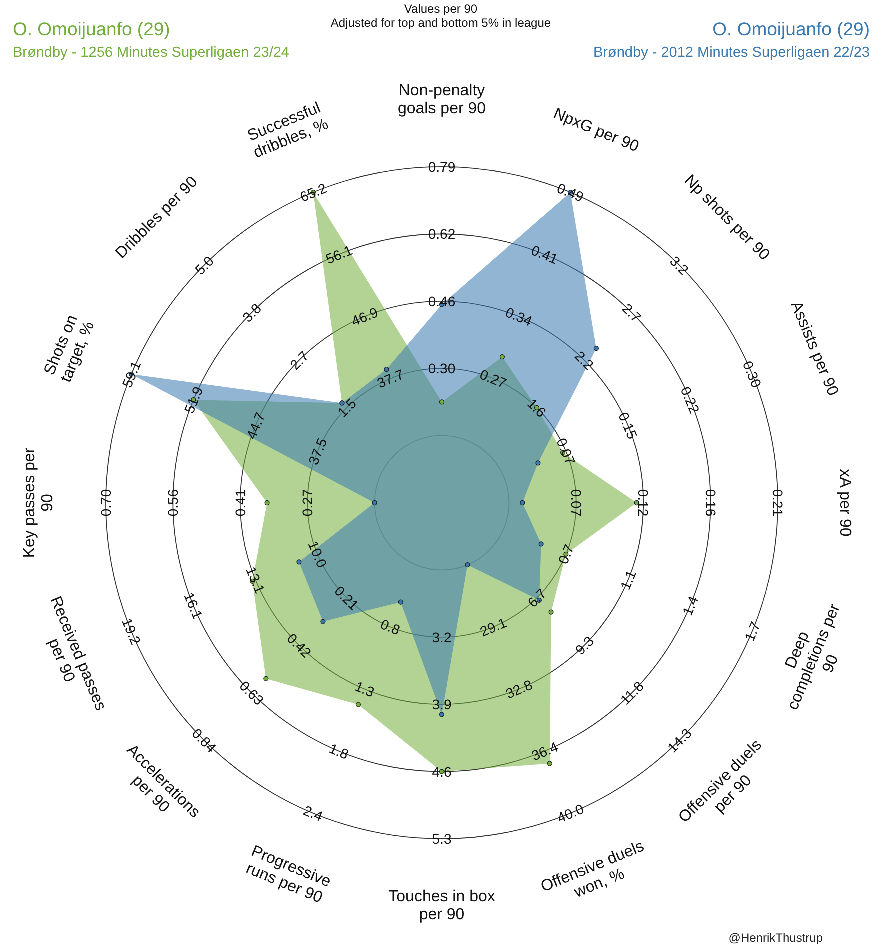 This screenshot has width=883, height=950. I want to click on text: 16.1, so click(193, 606).